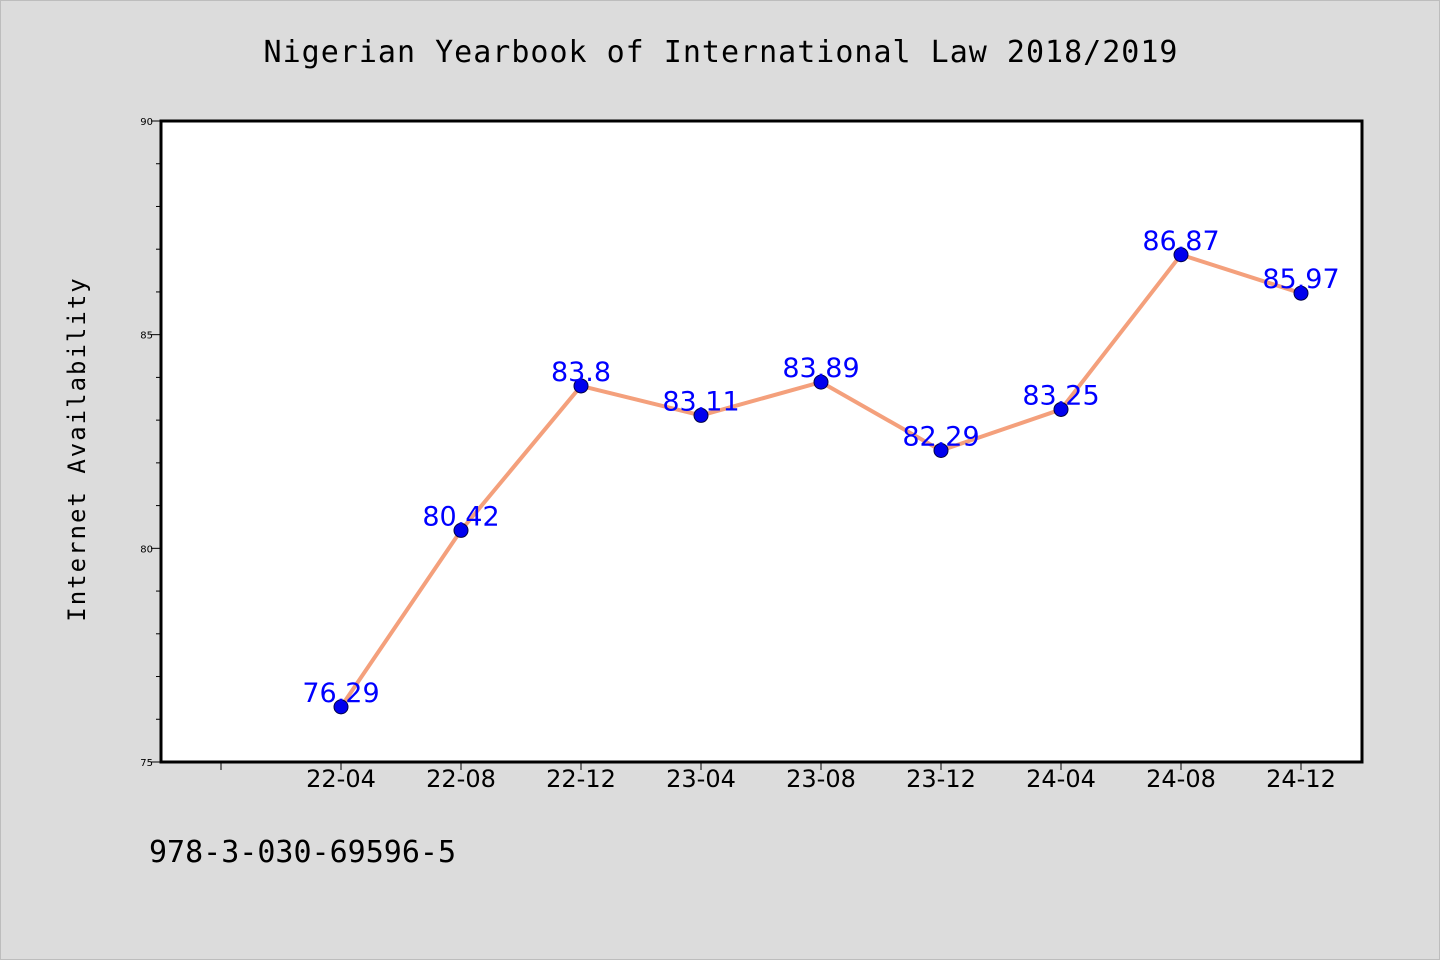 The width and height of the screenshot is (1440, 960). I want to click on x-tick-label: 22-04, so click(341, 779).